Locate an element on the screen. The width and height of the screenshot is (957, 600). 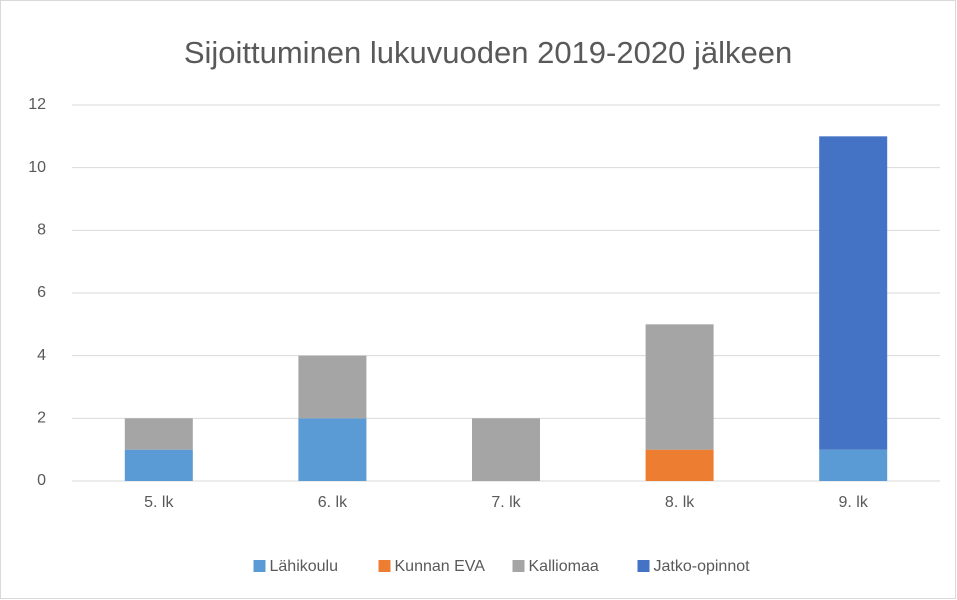
y-tick-label: 8 is located at coordinates (41, 230).